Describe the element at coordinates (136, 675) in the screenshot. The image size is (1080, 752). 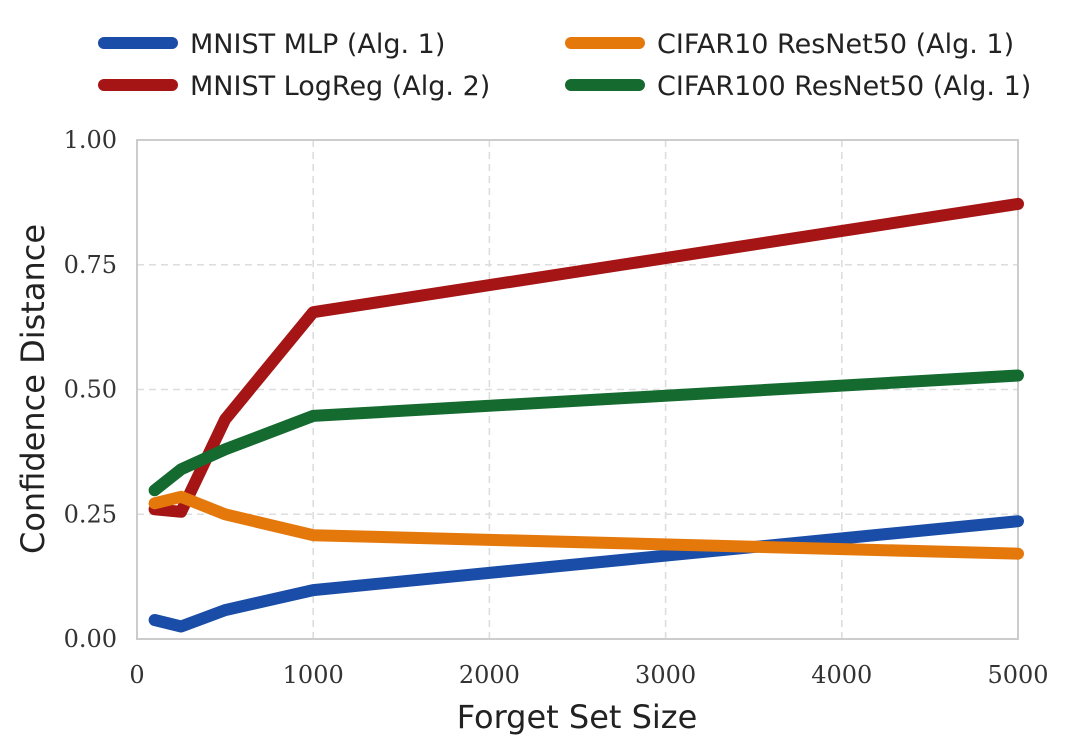
I see `x-tick-label: 0` at that location.